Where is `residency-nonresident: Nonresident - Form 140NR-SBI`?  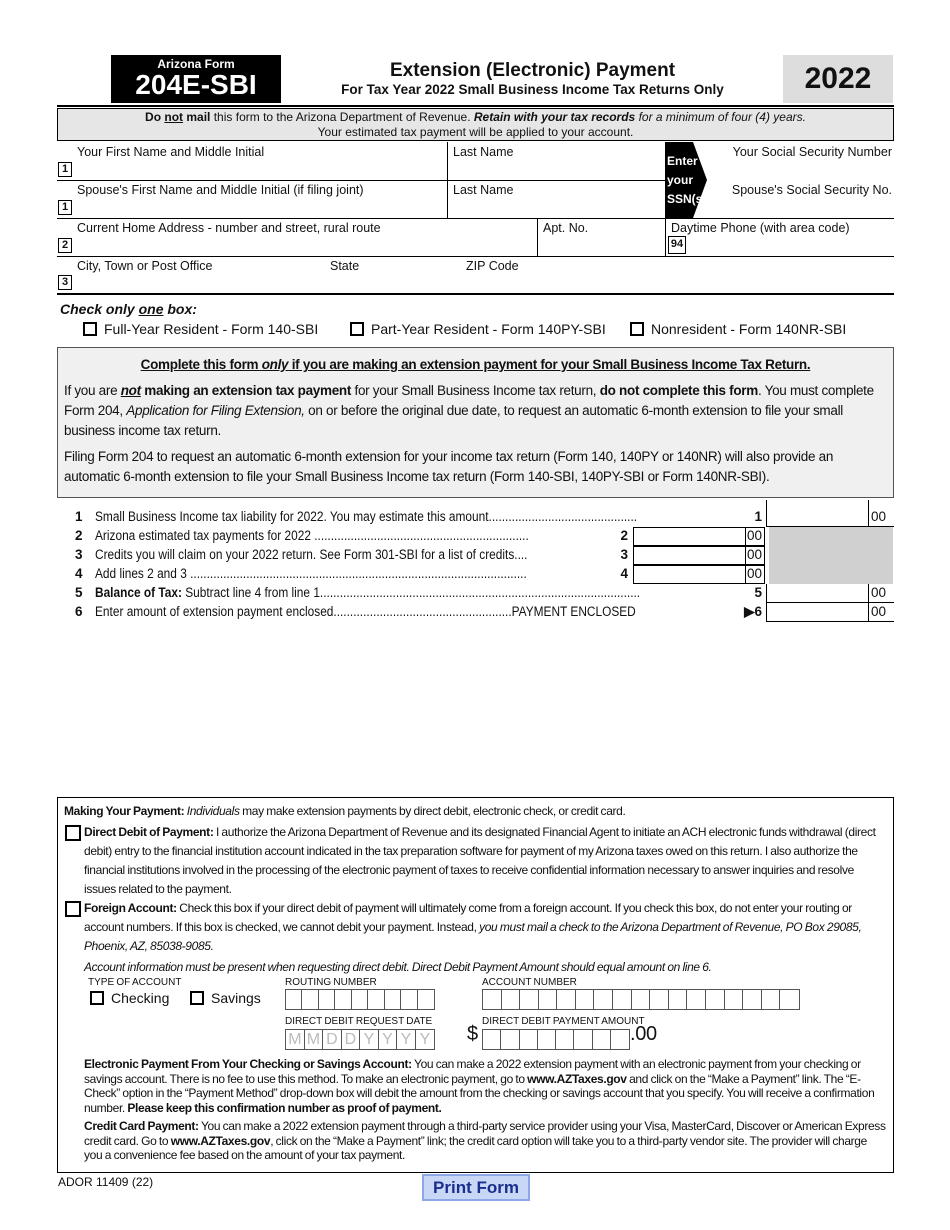
residency-nonresident: Nonresident - Form 140NR-SBI is located at coordinates (738, 329).